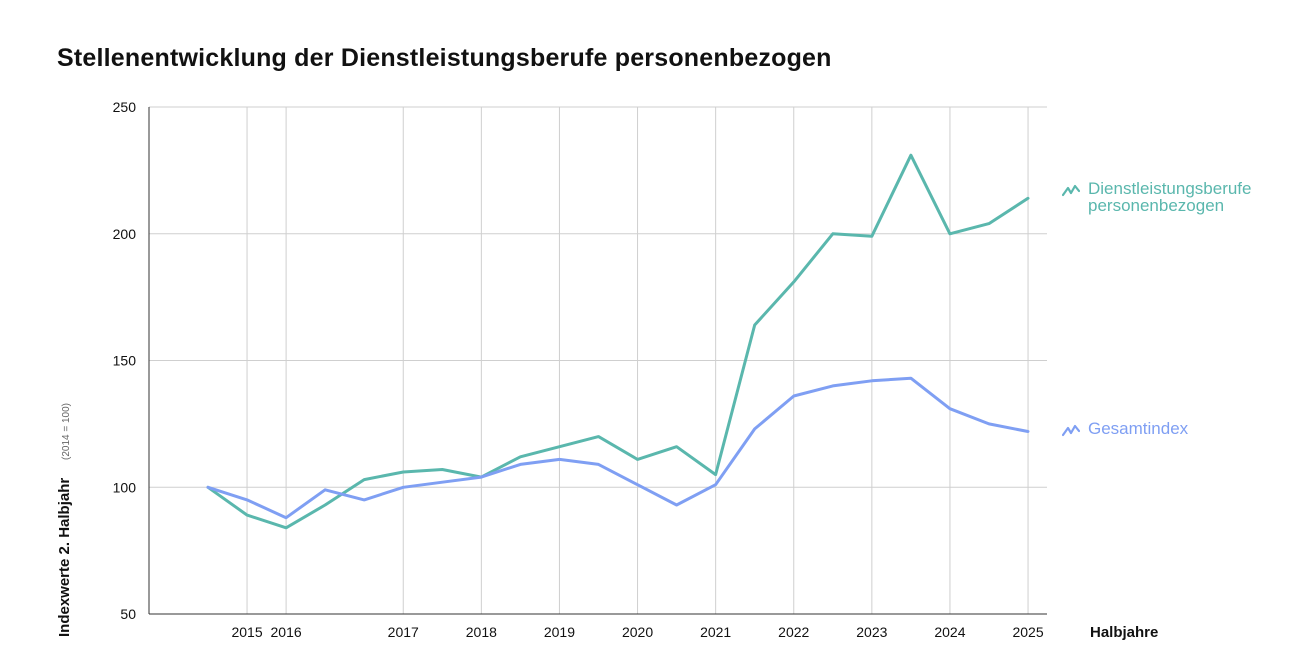 Image resolution: width=1289 pixels, height=667 pixels. What do you see at coordinates (66, 431) in the screenshot?
I see `y-axis-subtitle: (2014 = 100)` at bounding box center [66, 431].